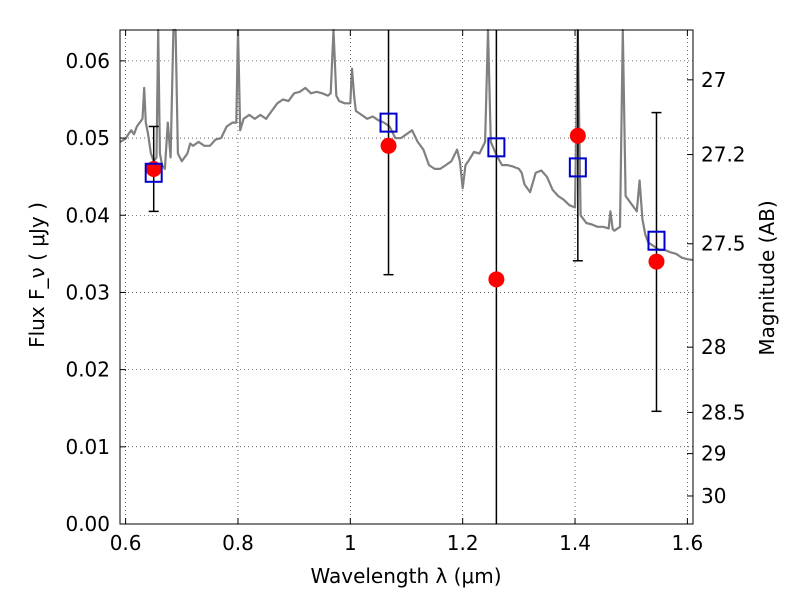 The width and height of the screenshot is (800, 600). Describe the element at coordinates (87, 370) in the screenshot. I see `y-tick-label: 0.02` at that location.